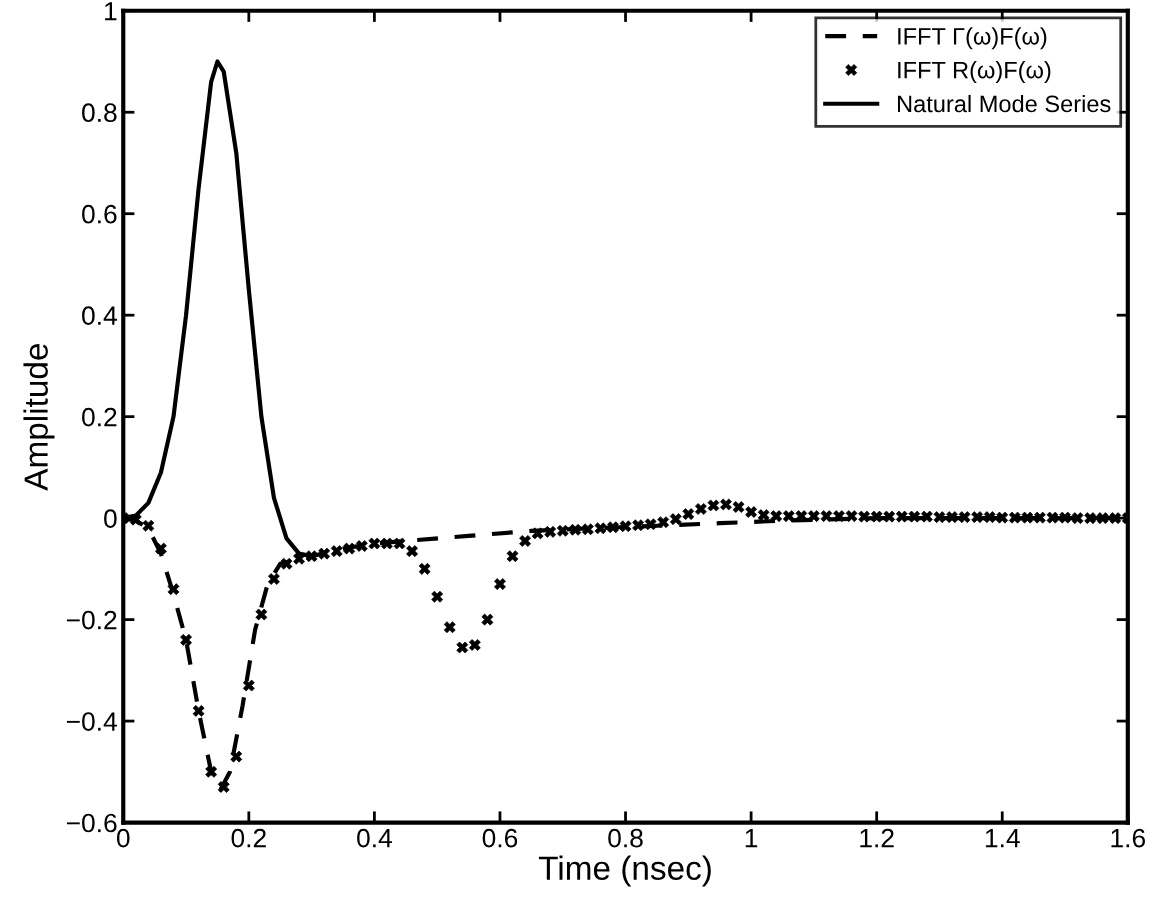  Describe the element at coordinates (374, 838) in the screenshot. I see `x-tick-label: 0.4` at that location.